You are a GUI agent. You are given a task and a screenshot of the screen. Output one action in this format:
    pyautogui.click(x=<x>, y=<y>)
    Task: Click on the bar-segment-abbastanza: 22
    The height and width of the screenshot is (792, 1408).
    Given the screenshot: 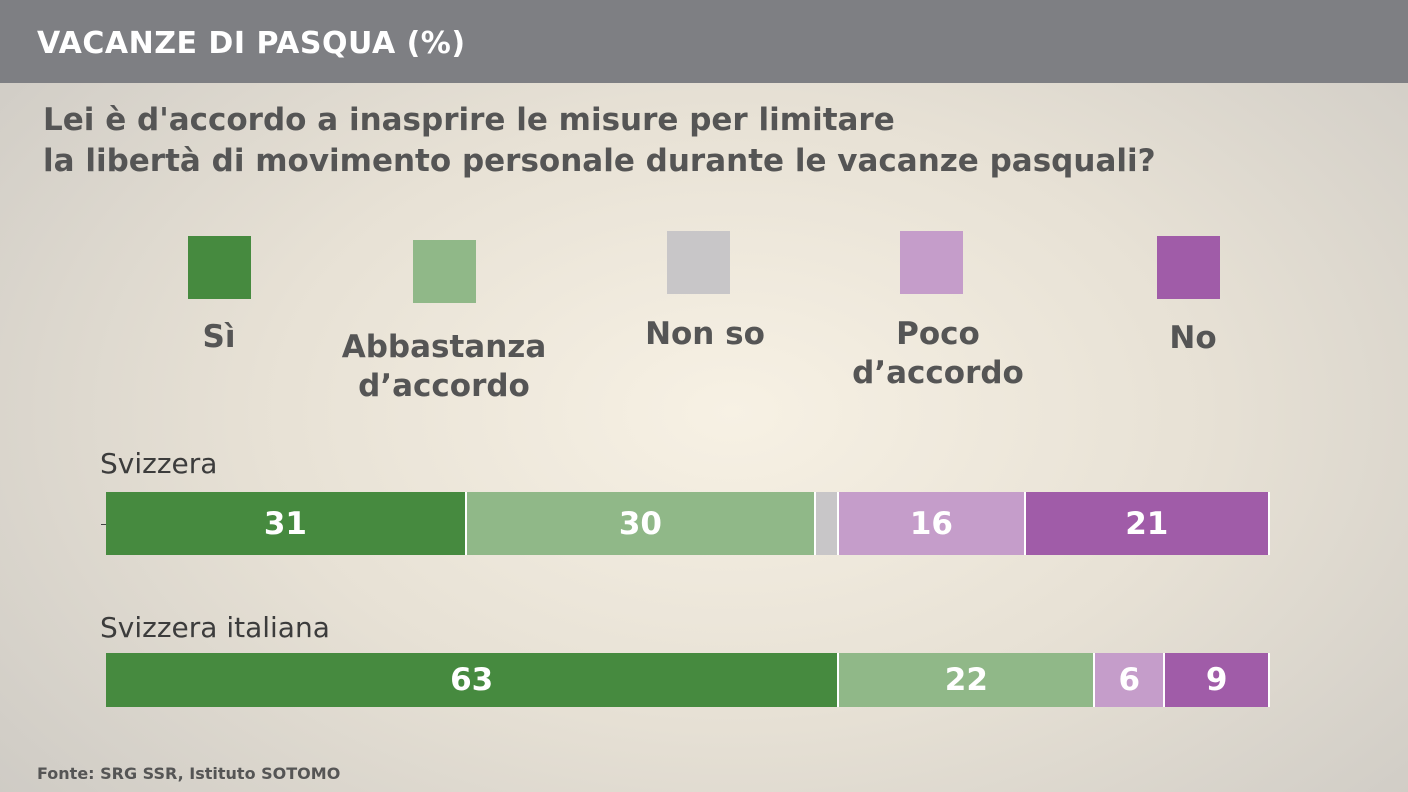 What is the action you would take?
    pyautogui.click(x=967, y=680)
    